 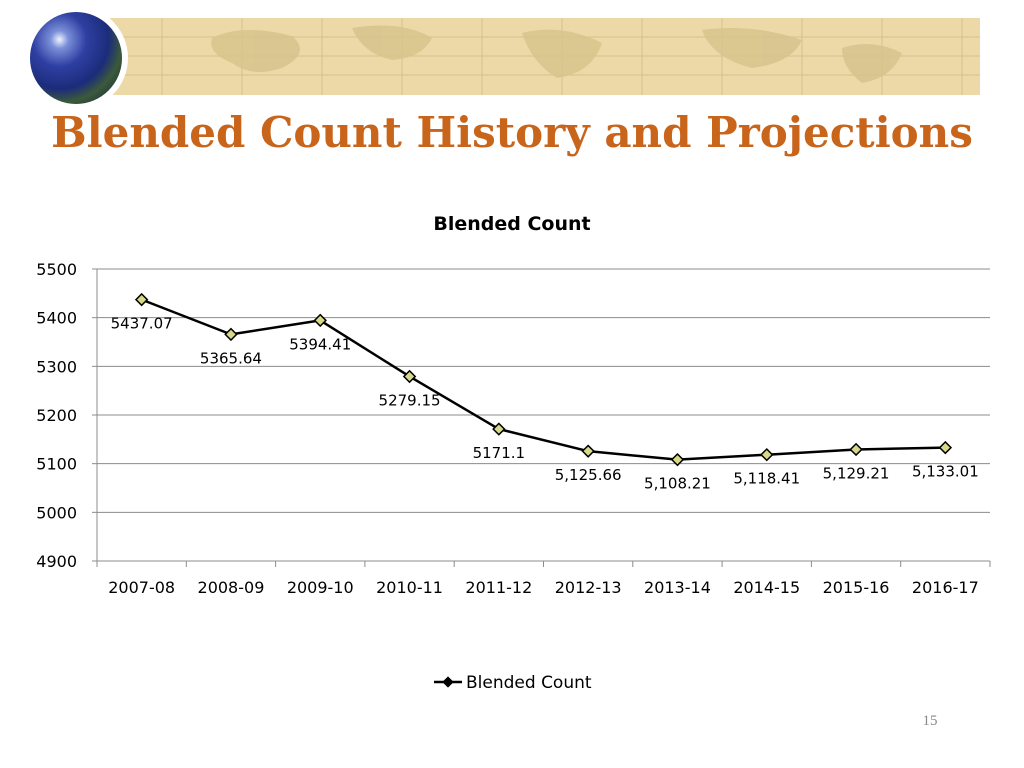 I want to click on y-tick-label: 5000, so click(x=56, y=512).